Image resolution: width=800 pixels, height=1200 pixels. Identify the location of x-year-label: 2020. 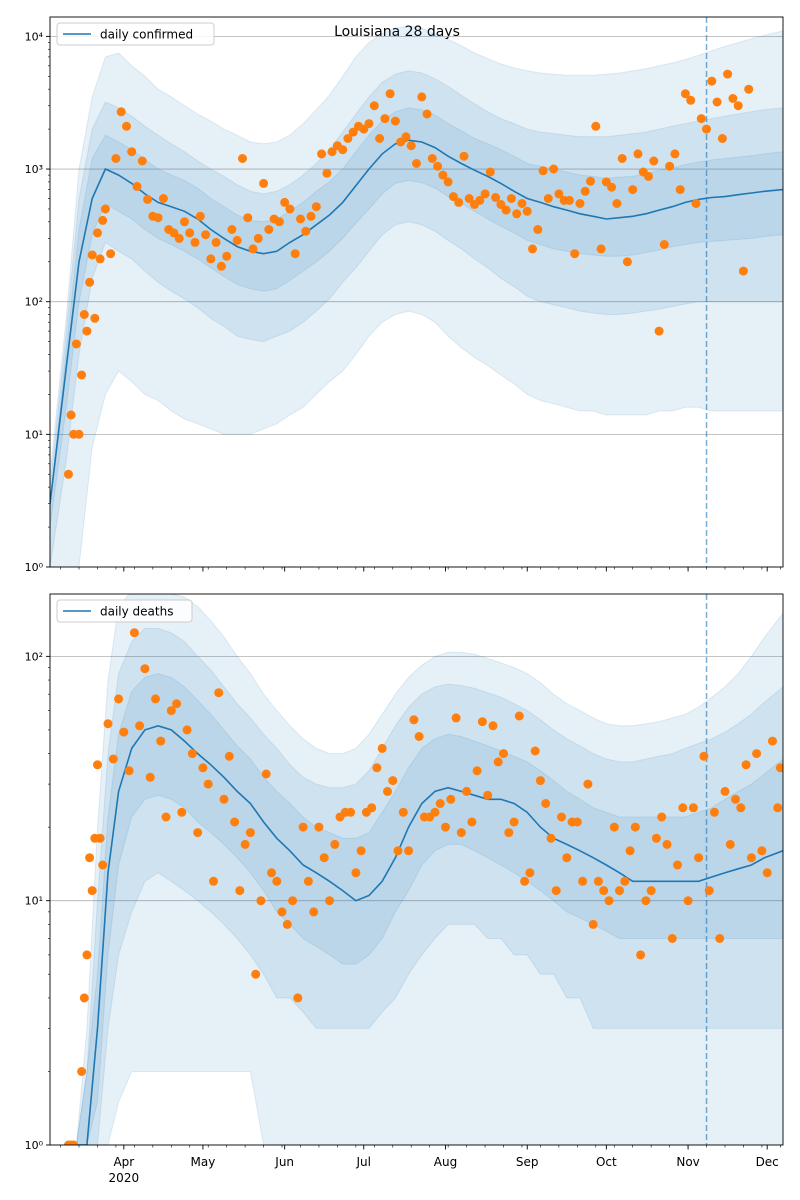
(124, 1178).